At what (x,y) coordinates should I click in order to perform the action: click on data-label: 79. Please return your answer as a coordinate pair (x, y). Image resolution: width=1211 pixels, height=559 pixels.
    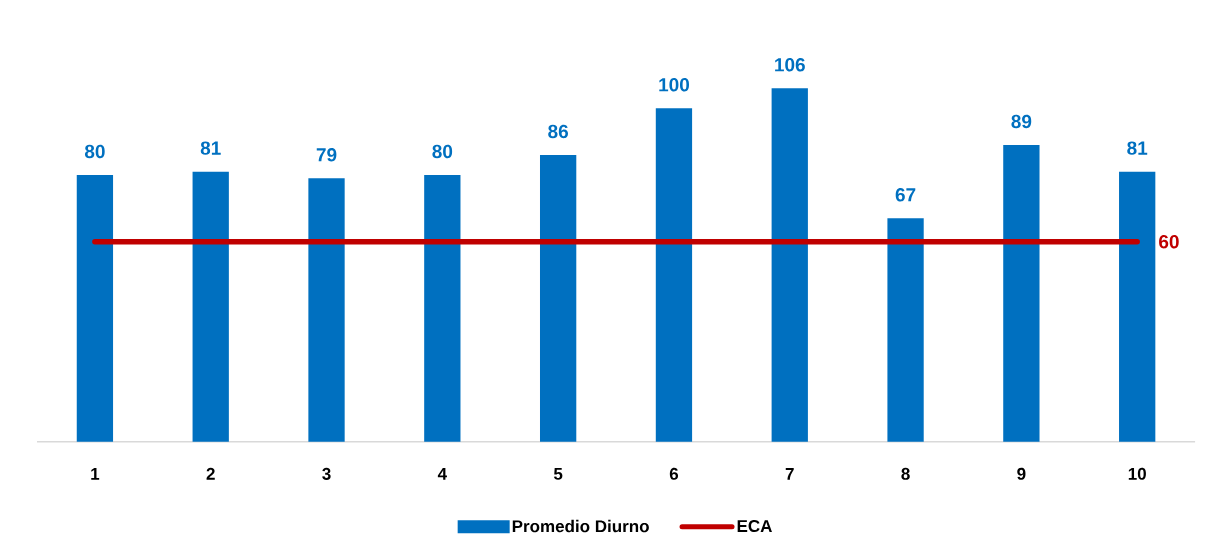
    Looking at the image, I should click on (326, 155).